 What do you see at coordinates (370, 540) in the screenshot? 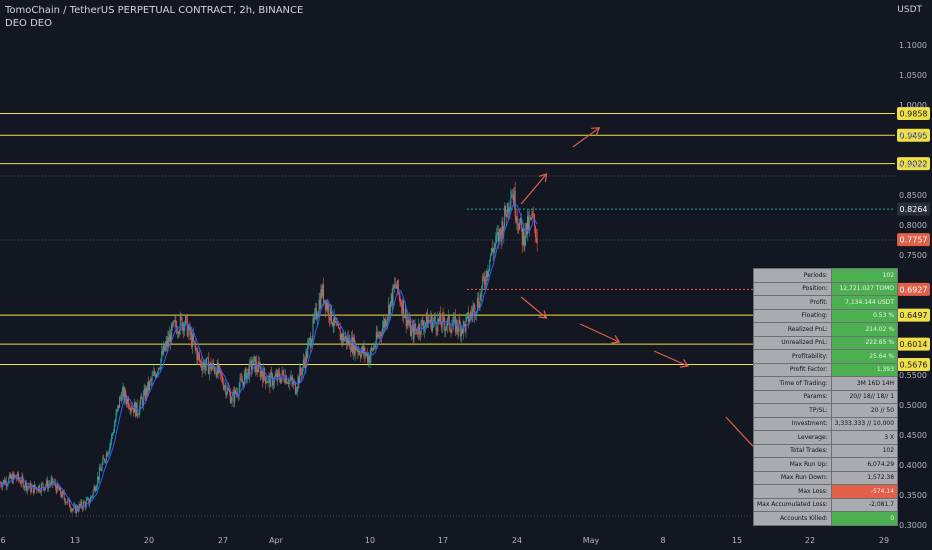
I see `x-tick-label: 10` at bounding box center [370, 540].